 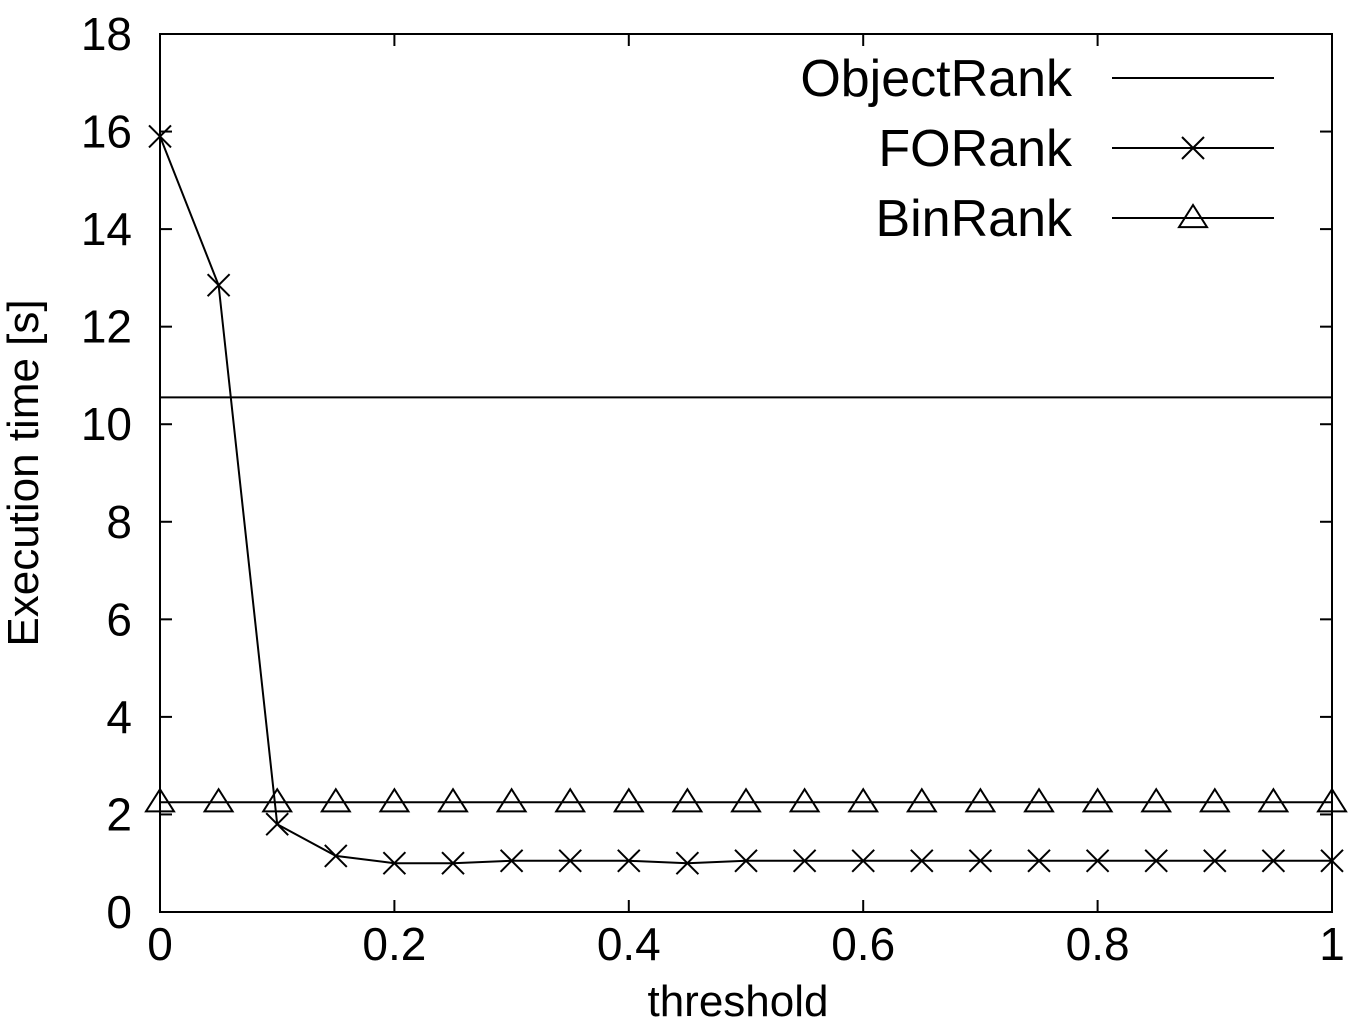 I want to click on y-tick-label: 2, so click(x=119, y=814).